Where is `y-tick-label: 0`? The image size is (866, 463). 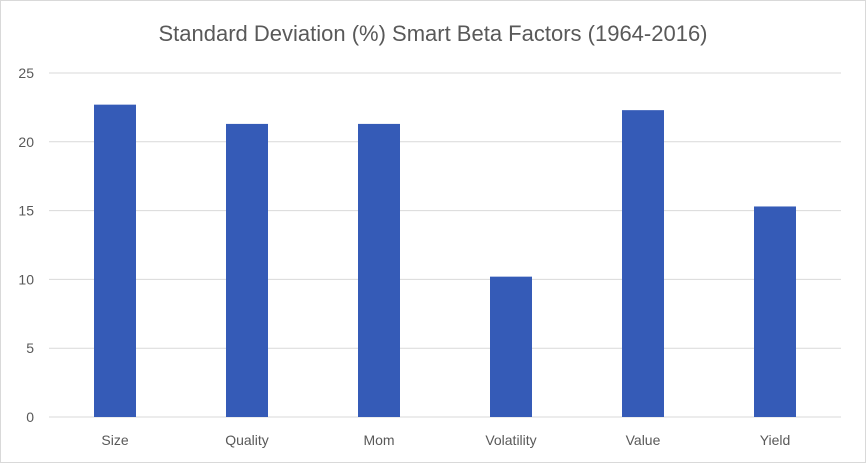 y-tick-label: 0 is located at coordinates (30, 417).